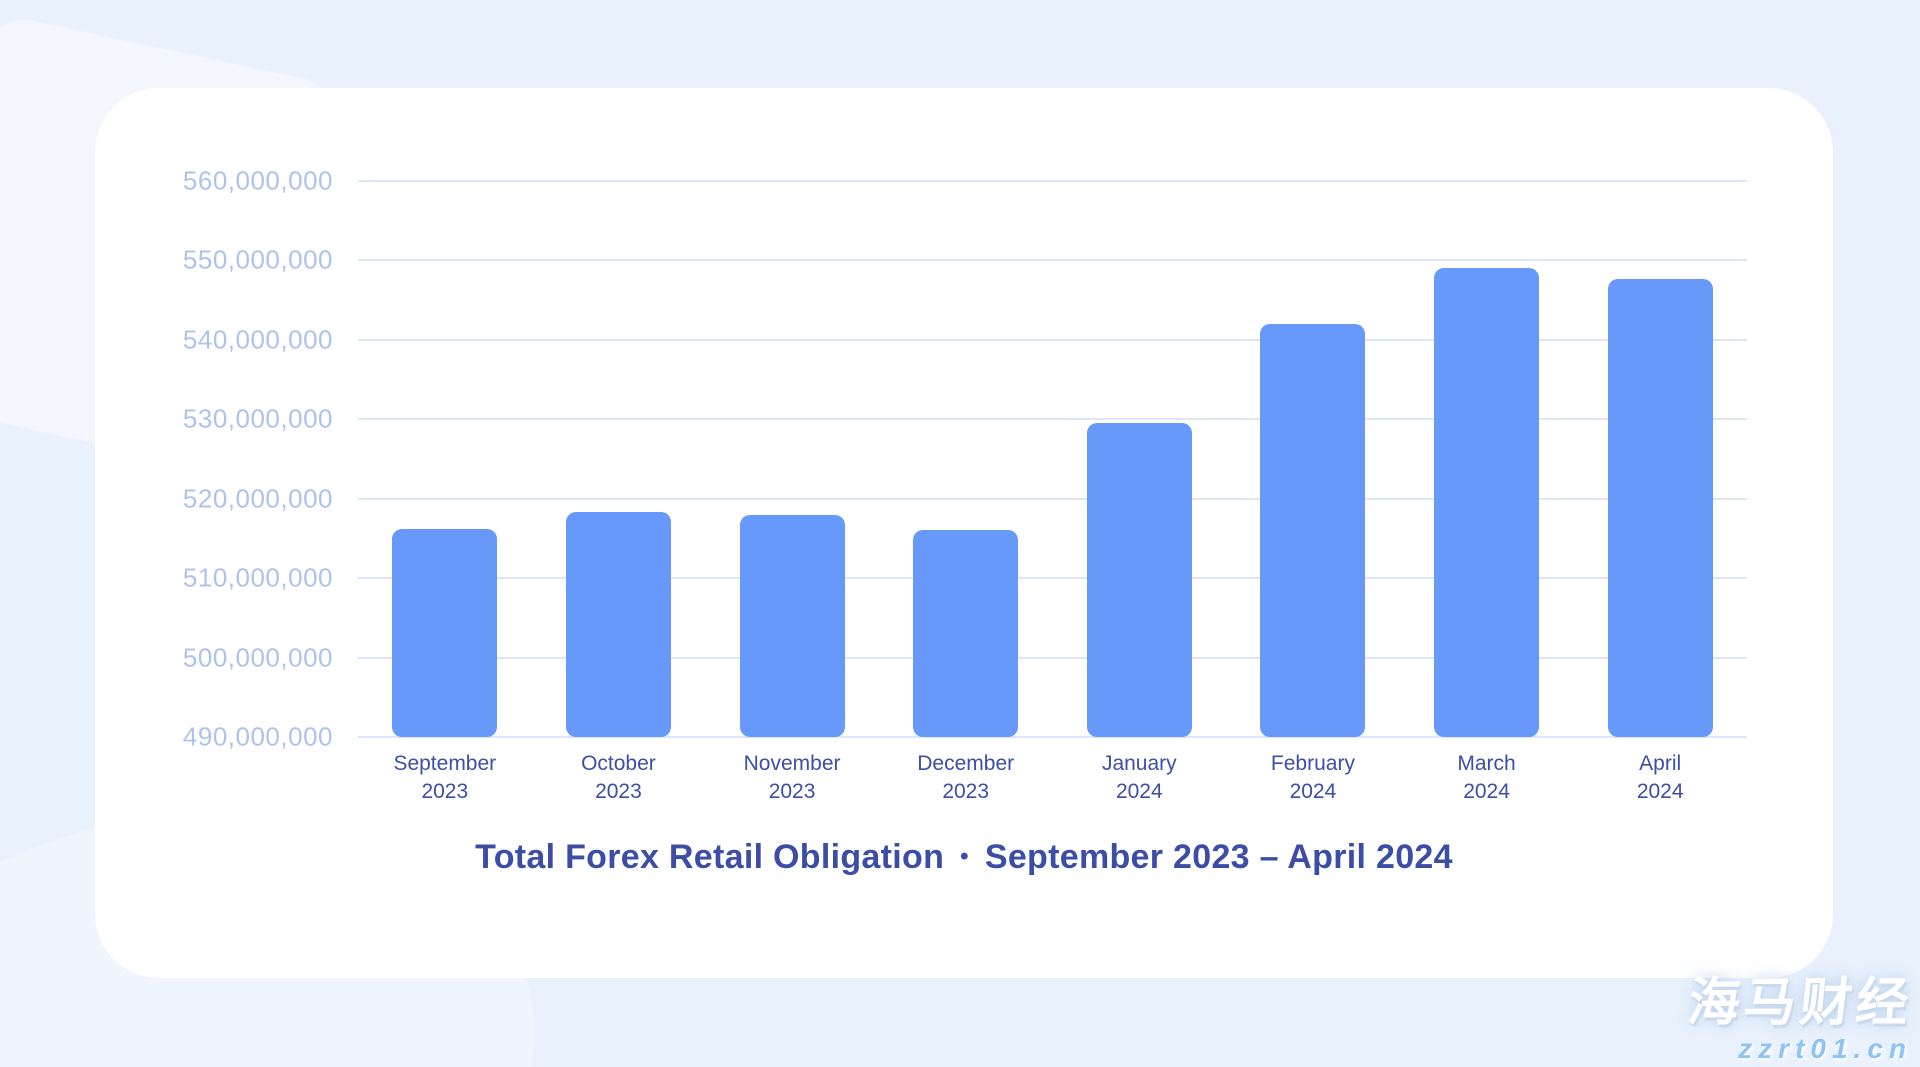 The height and width of the screenshot is (1067, 1920). I want to click on x-category-label: December 2023, so click(966, 778).